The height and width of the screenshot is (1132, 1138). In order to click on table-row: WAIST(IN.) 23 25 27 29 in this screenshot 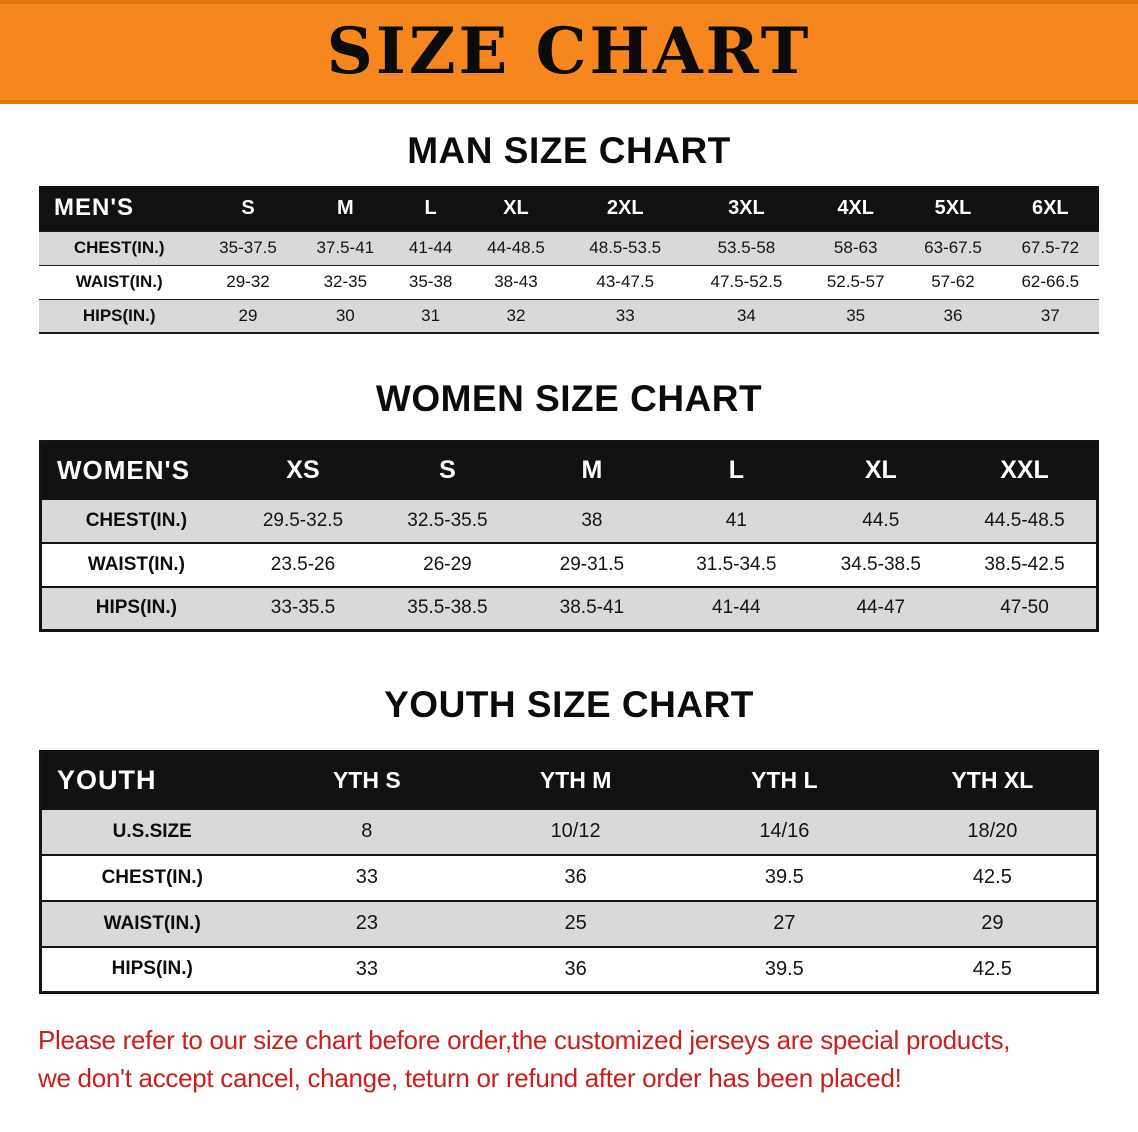, I will do `click(569, 923)`.